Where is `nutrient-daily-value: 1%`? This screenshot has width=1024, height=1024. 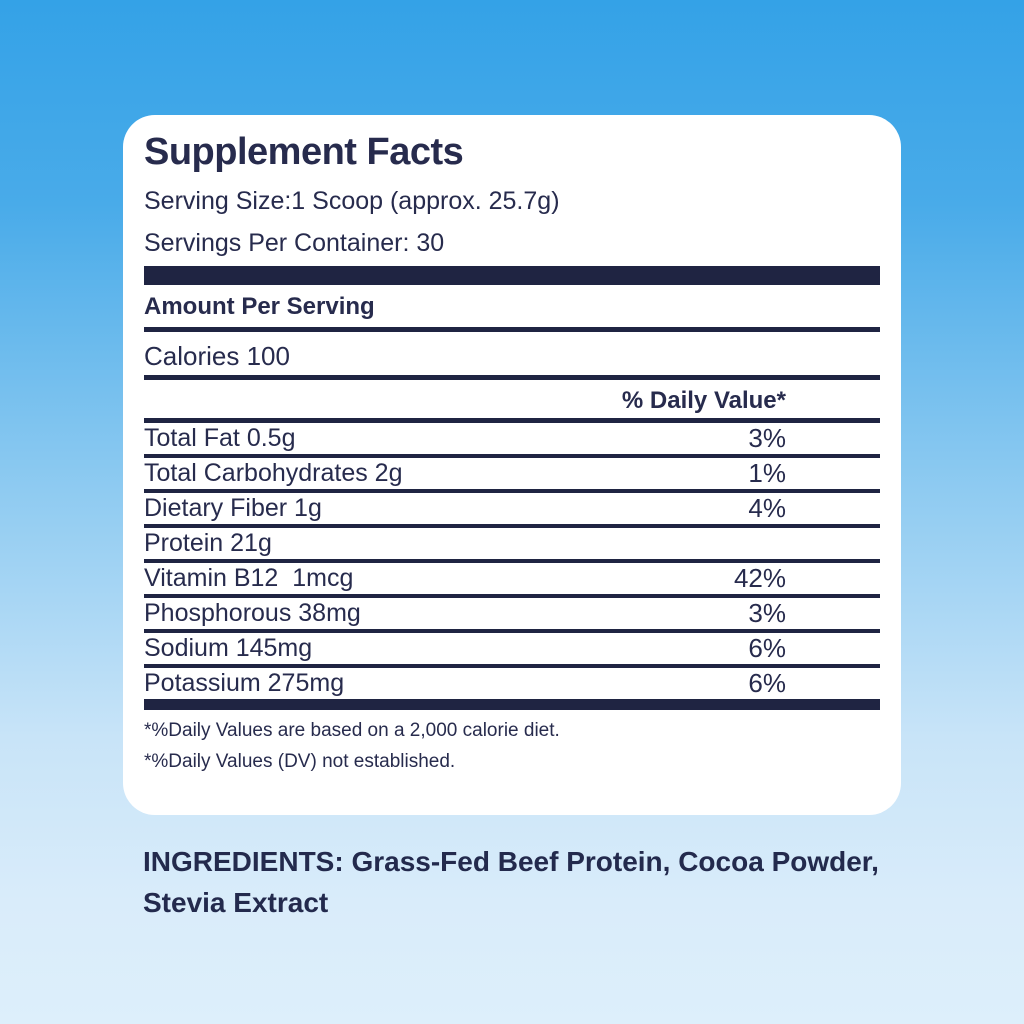 nutrient-daily-value: 1% is located at coordinates (767, 473).